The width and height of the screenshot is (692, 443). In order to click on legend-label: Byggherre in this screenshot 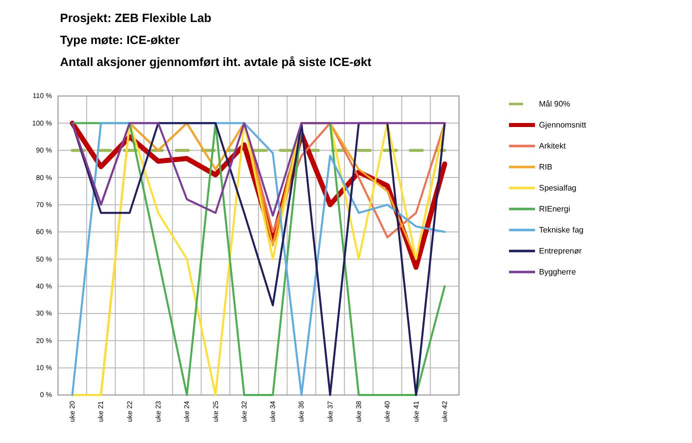, I will do `click(557, 272)`.